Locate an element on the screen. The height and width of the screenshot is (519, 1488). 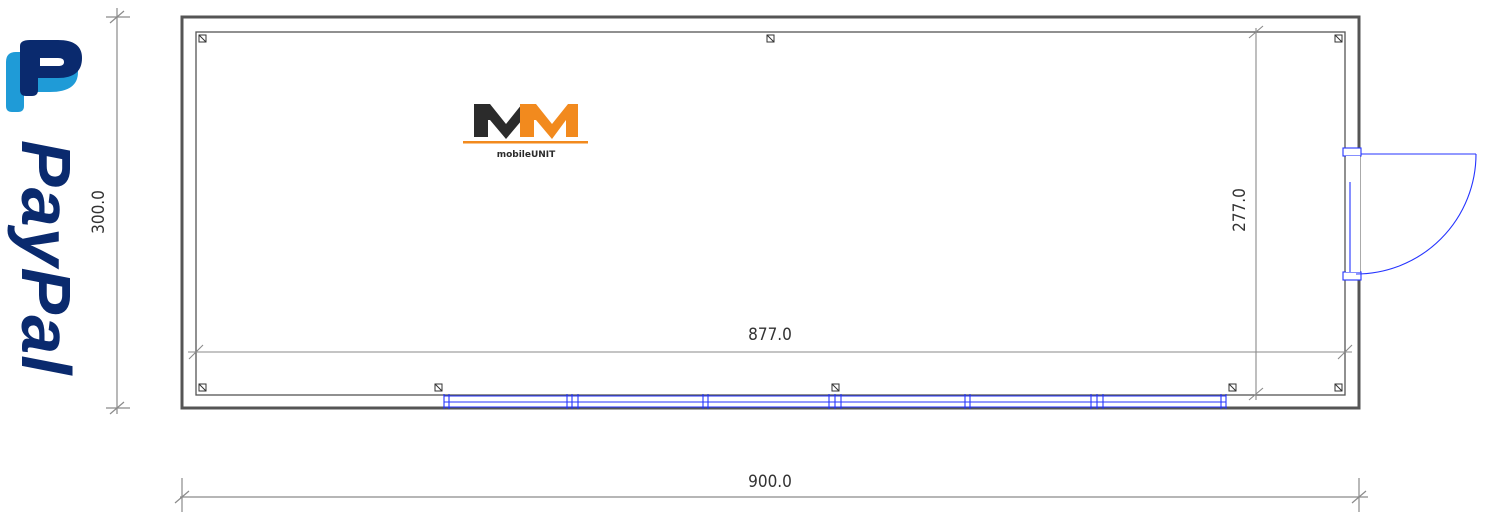
logo-underline is located at coordinates (525, 142).